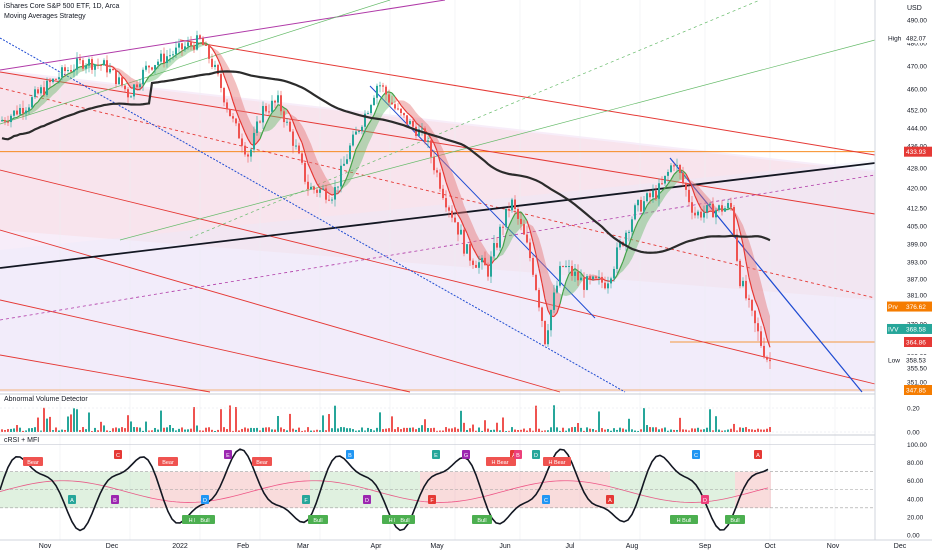  Describe the element at coordinates (917, 296) in the screenshot. I see `price-tick-label: 381.00` at that location.